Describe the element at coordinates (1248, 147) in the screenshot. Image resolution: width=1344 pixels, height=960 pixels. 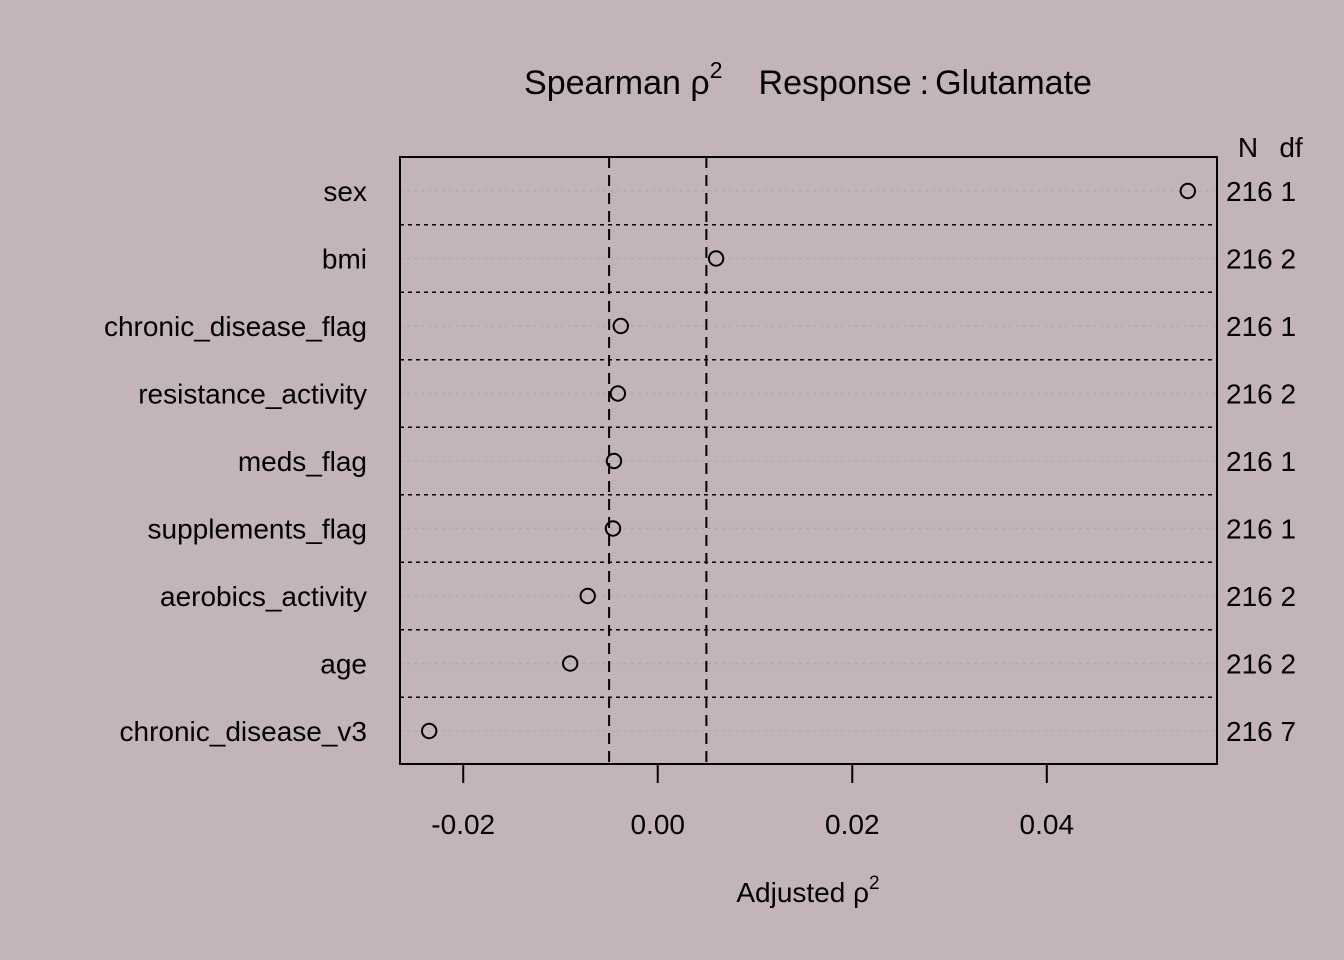
I see `column-header-n: N` at that location.